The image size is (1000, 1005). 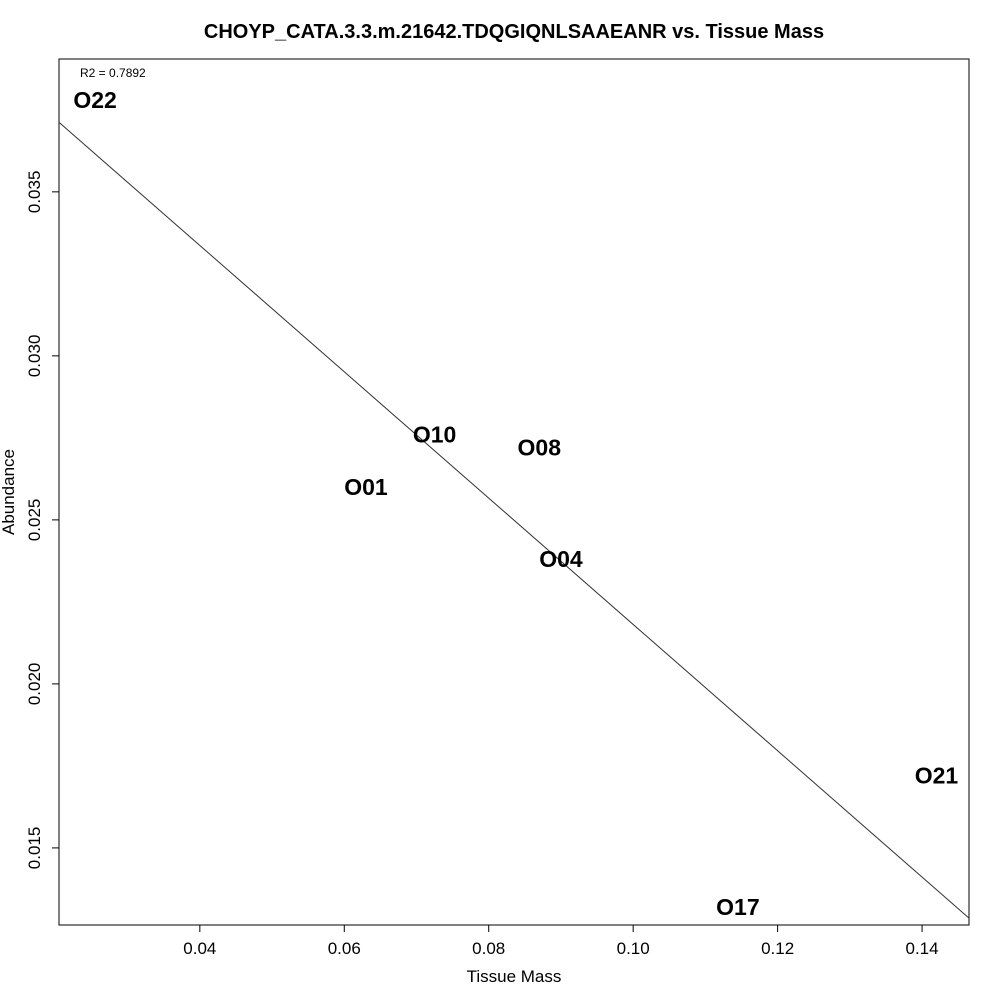 What do you see at coordinates (922, 948) in the screenshot?
I see `x-tick-label: 0.14` at bounding box center [922, 948].